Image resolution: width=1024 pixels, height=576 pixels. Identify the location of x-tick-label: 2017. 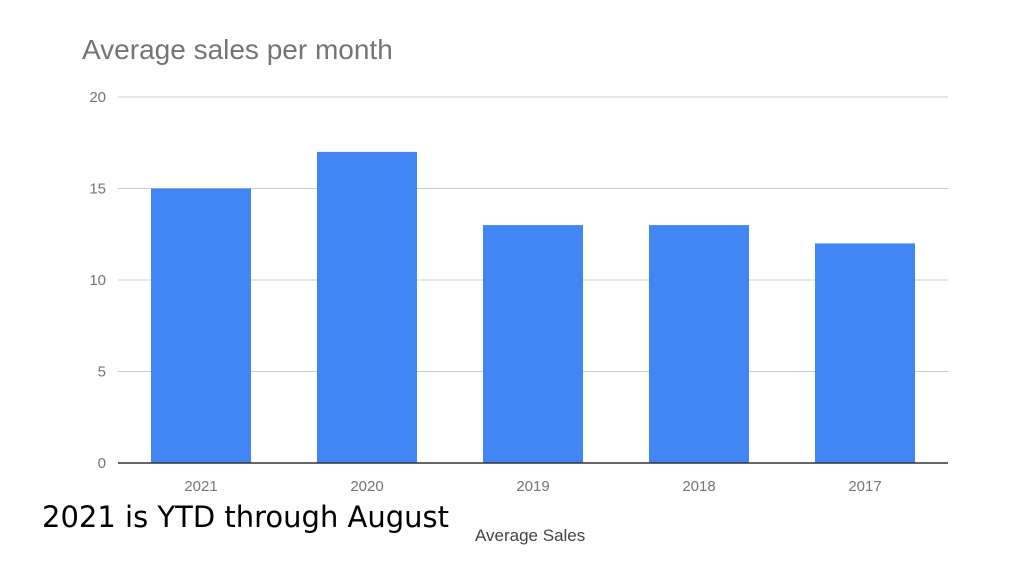
(864, 486).